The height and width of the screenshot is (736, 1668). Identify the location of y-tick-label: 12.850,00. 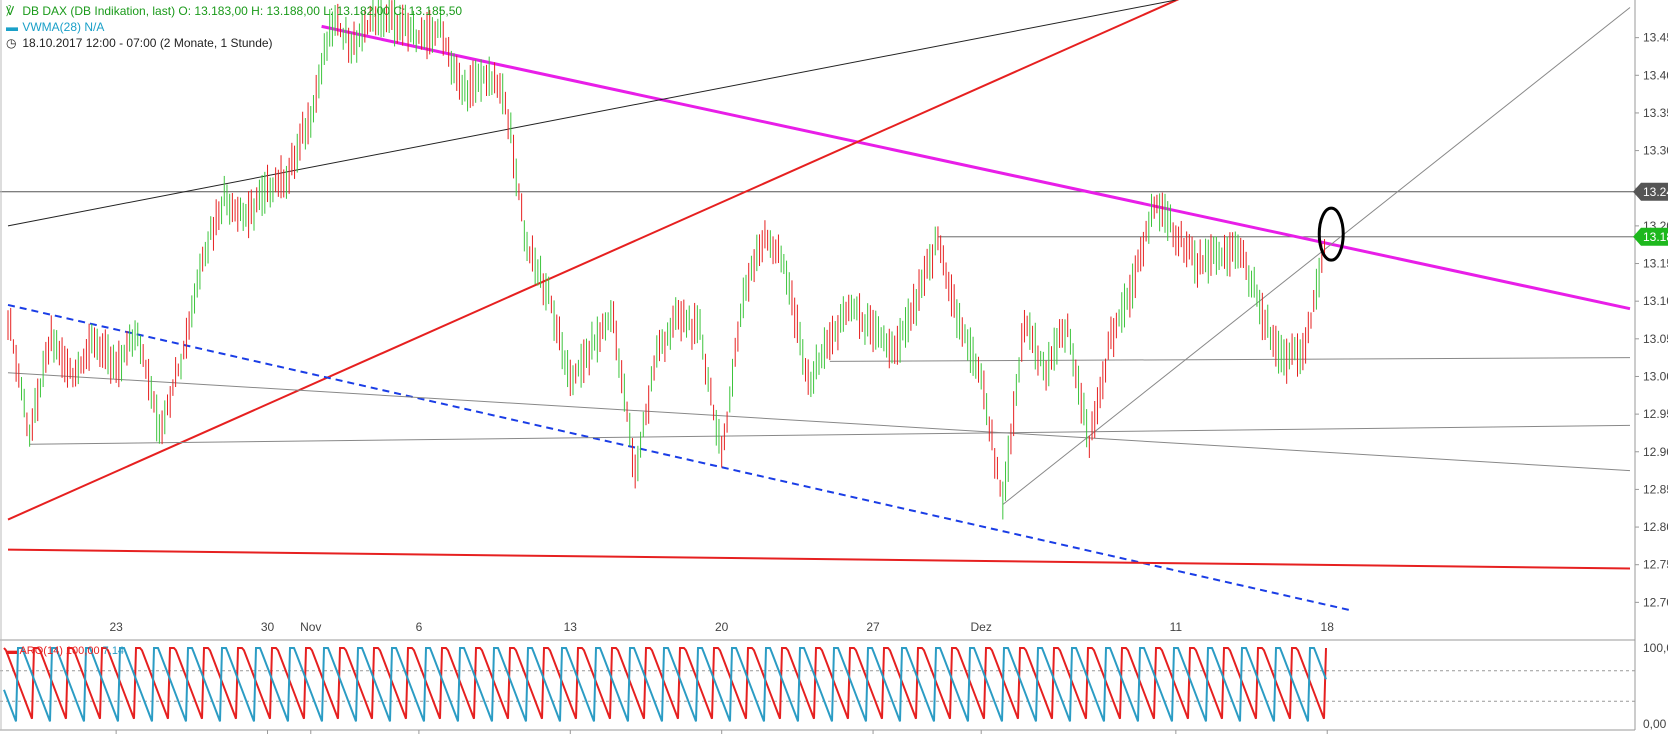
(1655, 489).